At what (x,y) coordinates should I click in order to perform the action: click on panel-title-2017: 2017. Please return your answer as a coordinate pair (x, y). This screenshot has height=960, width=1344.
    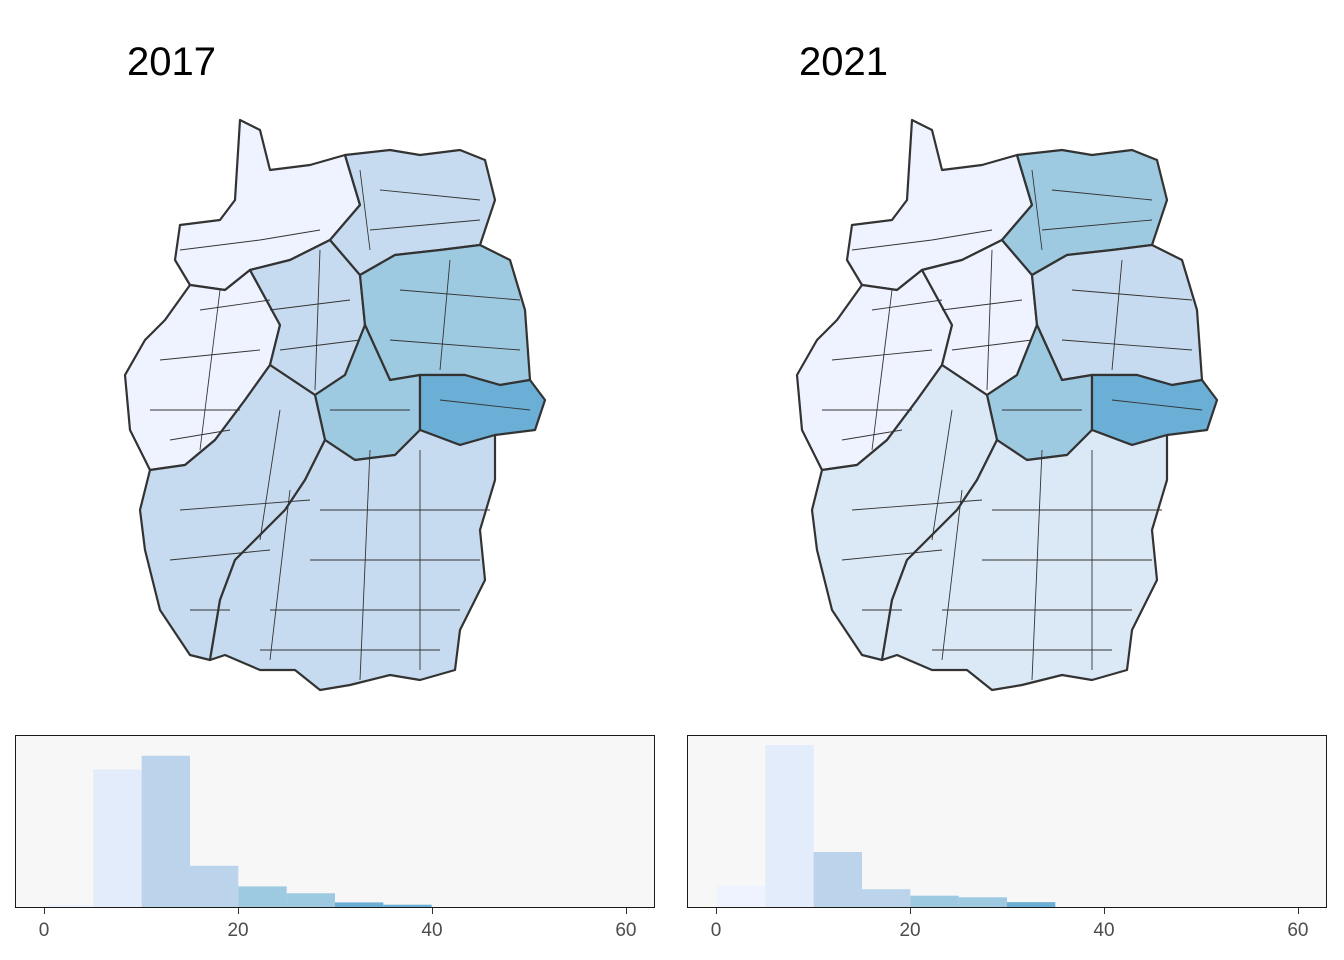
    Looking at the image, I should click on (171, 62).